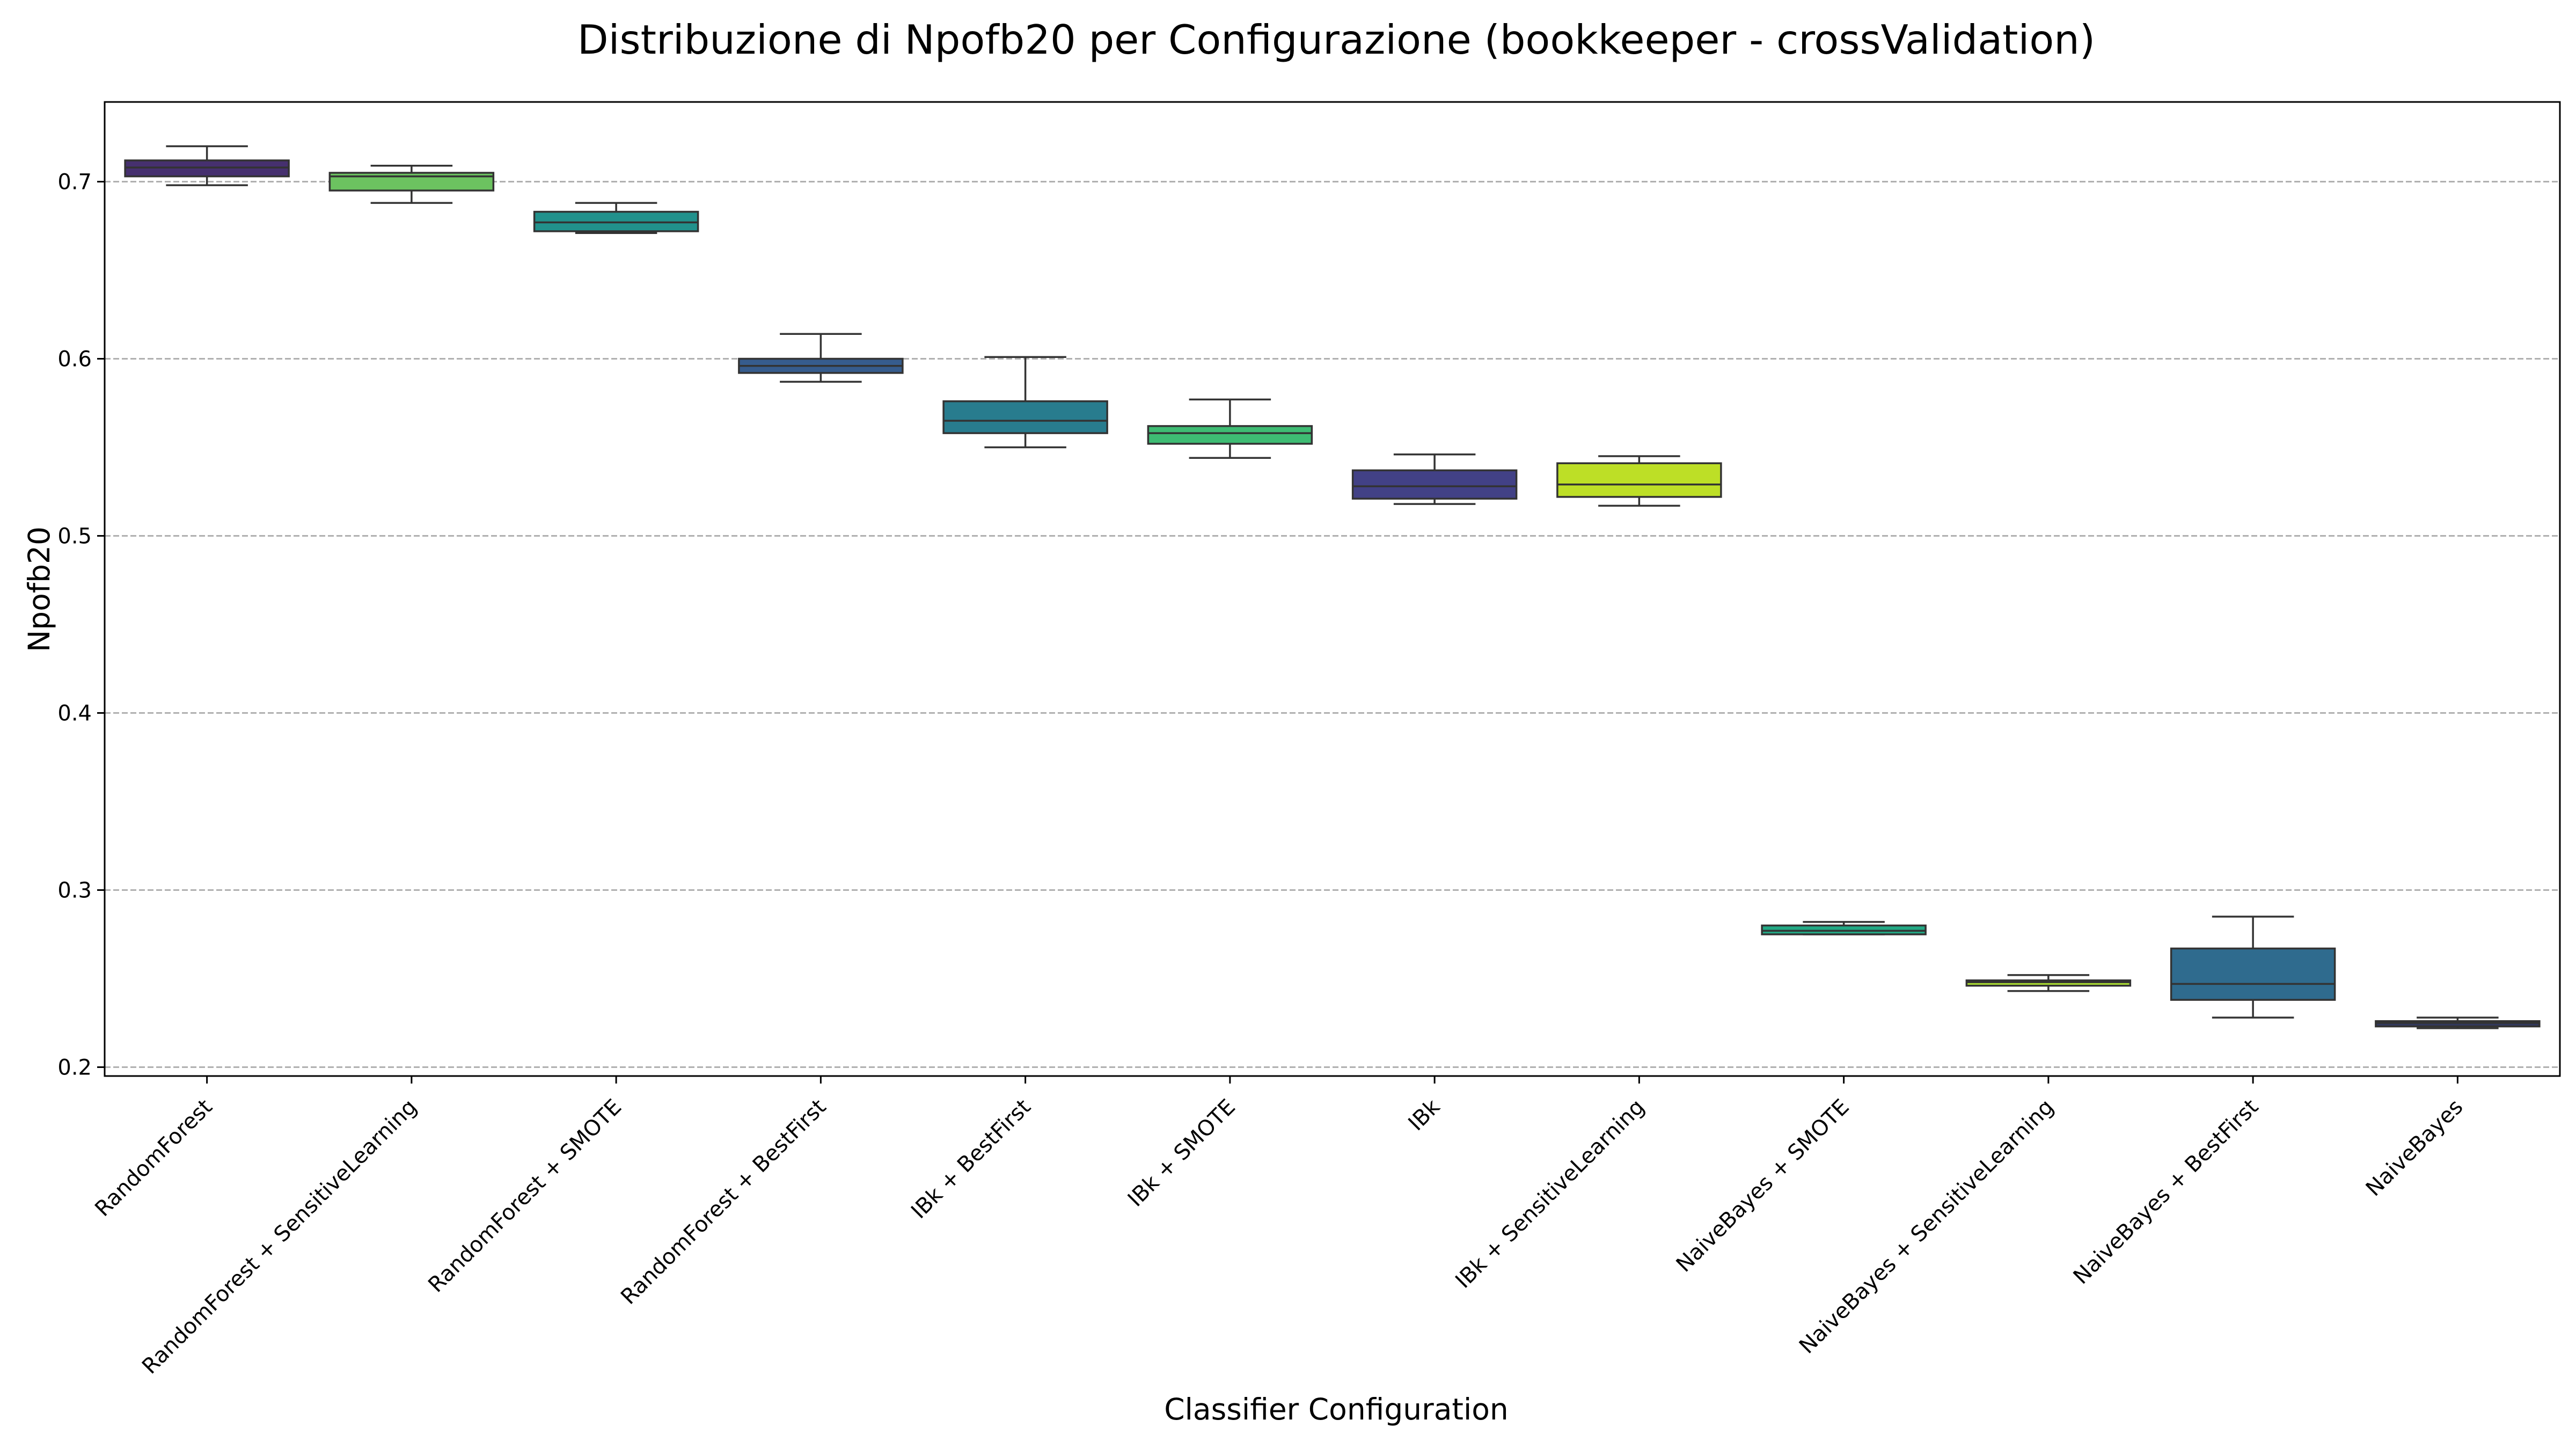 This screenshot has height=1449, width=2576. What do you see at coordinates (153, 1158) in the screenshot?
I see `x-tick-label: RandomForest` at bounding box center [153, 1158].